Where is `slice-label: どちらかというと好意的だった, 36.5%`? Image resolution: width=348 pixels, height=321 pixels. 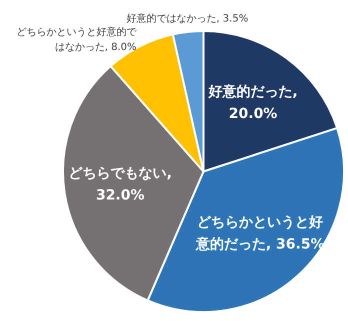
slice-label: どちらかというと好意的だった, 36.5% is located at coordinates (259, 233).